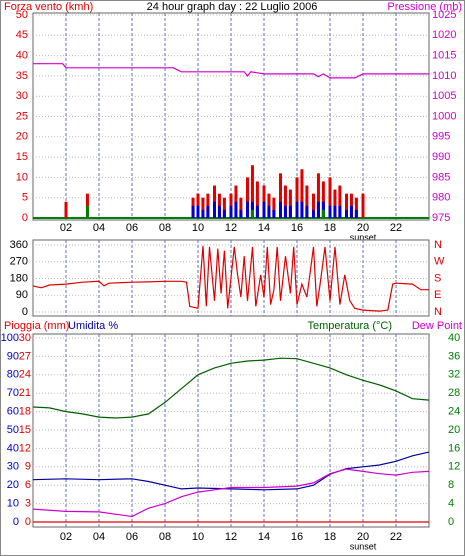  I want to click on y2-tick-label: 24, so click(454, 412).